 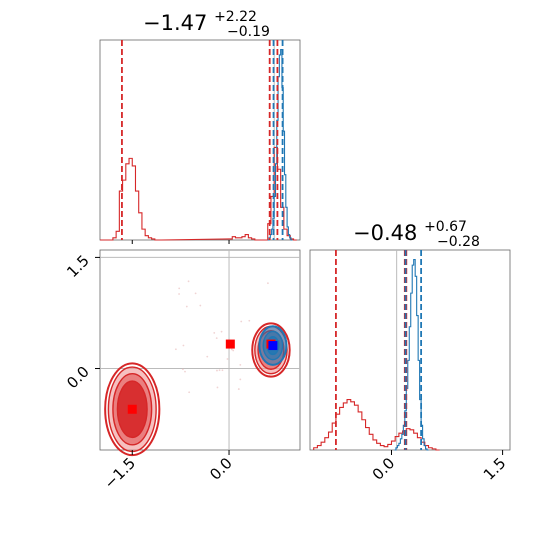 I want to click on title-lower: −0.28, so click(x=458, y=242).